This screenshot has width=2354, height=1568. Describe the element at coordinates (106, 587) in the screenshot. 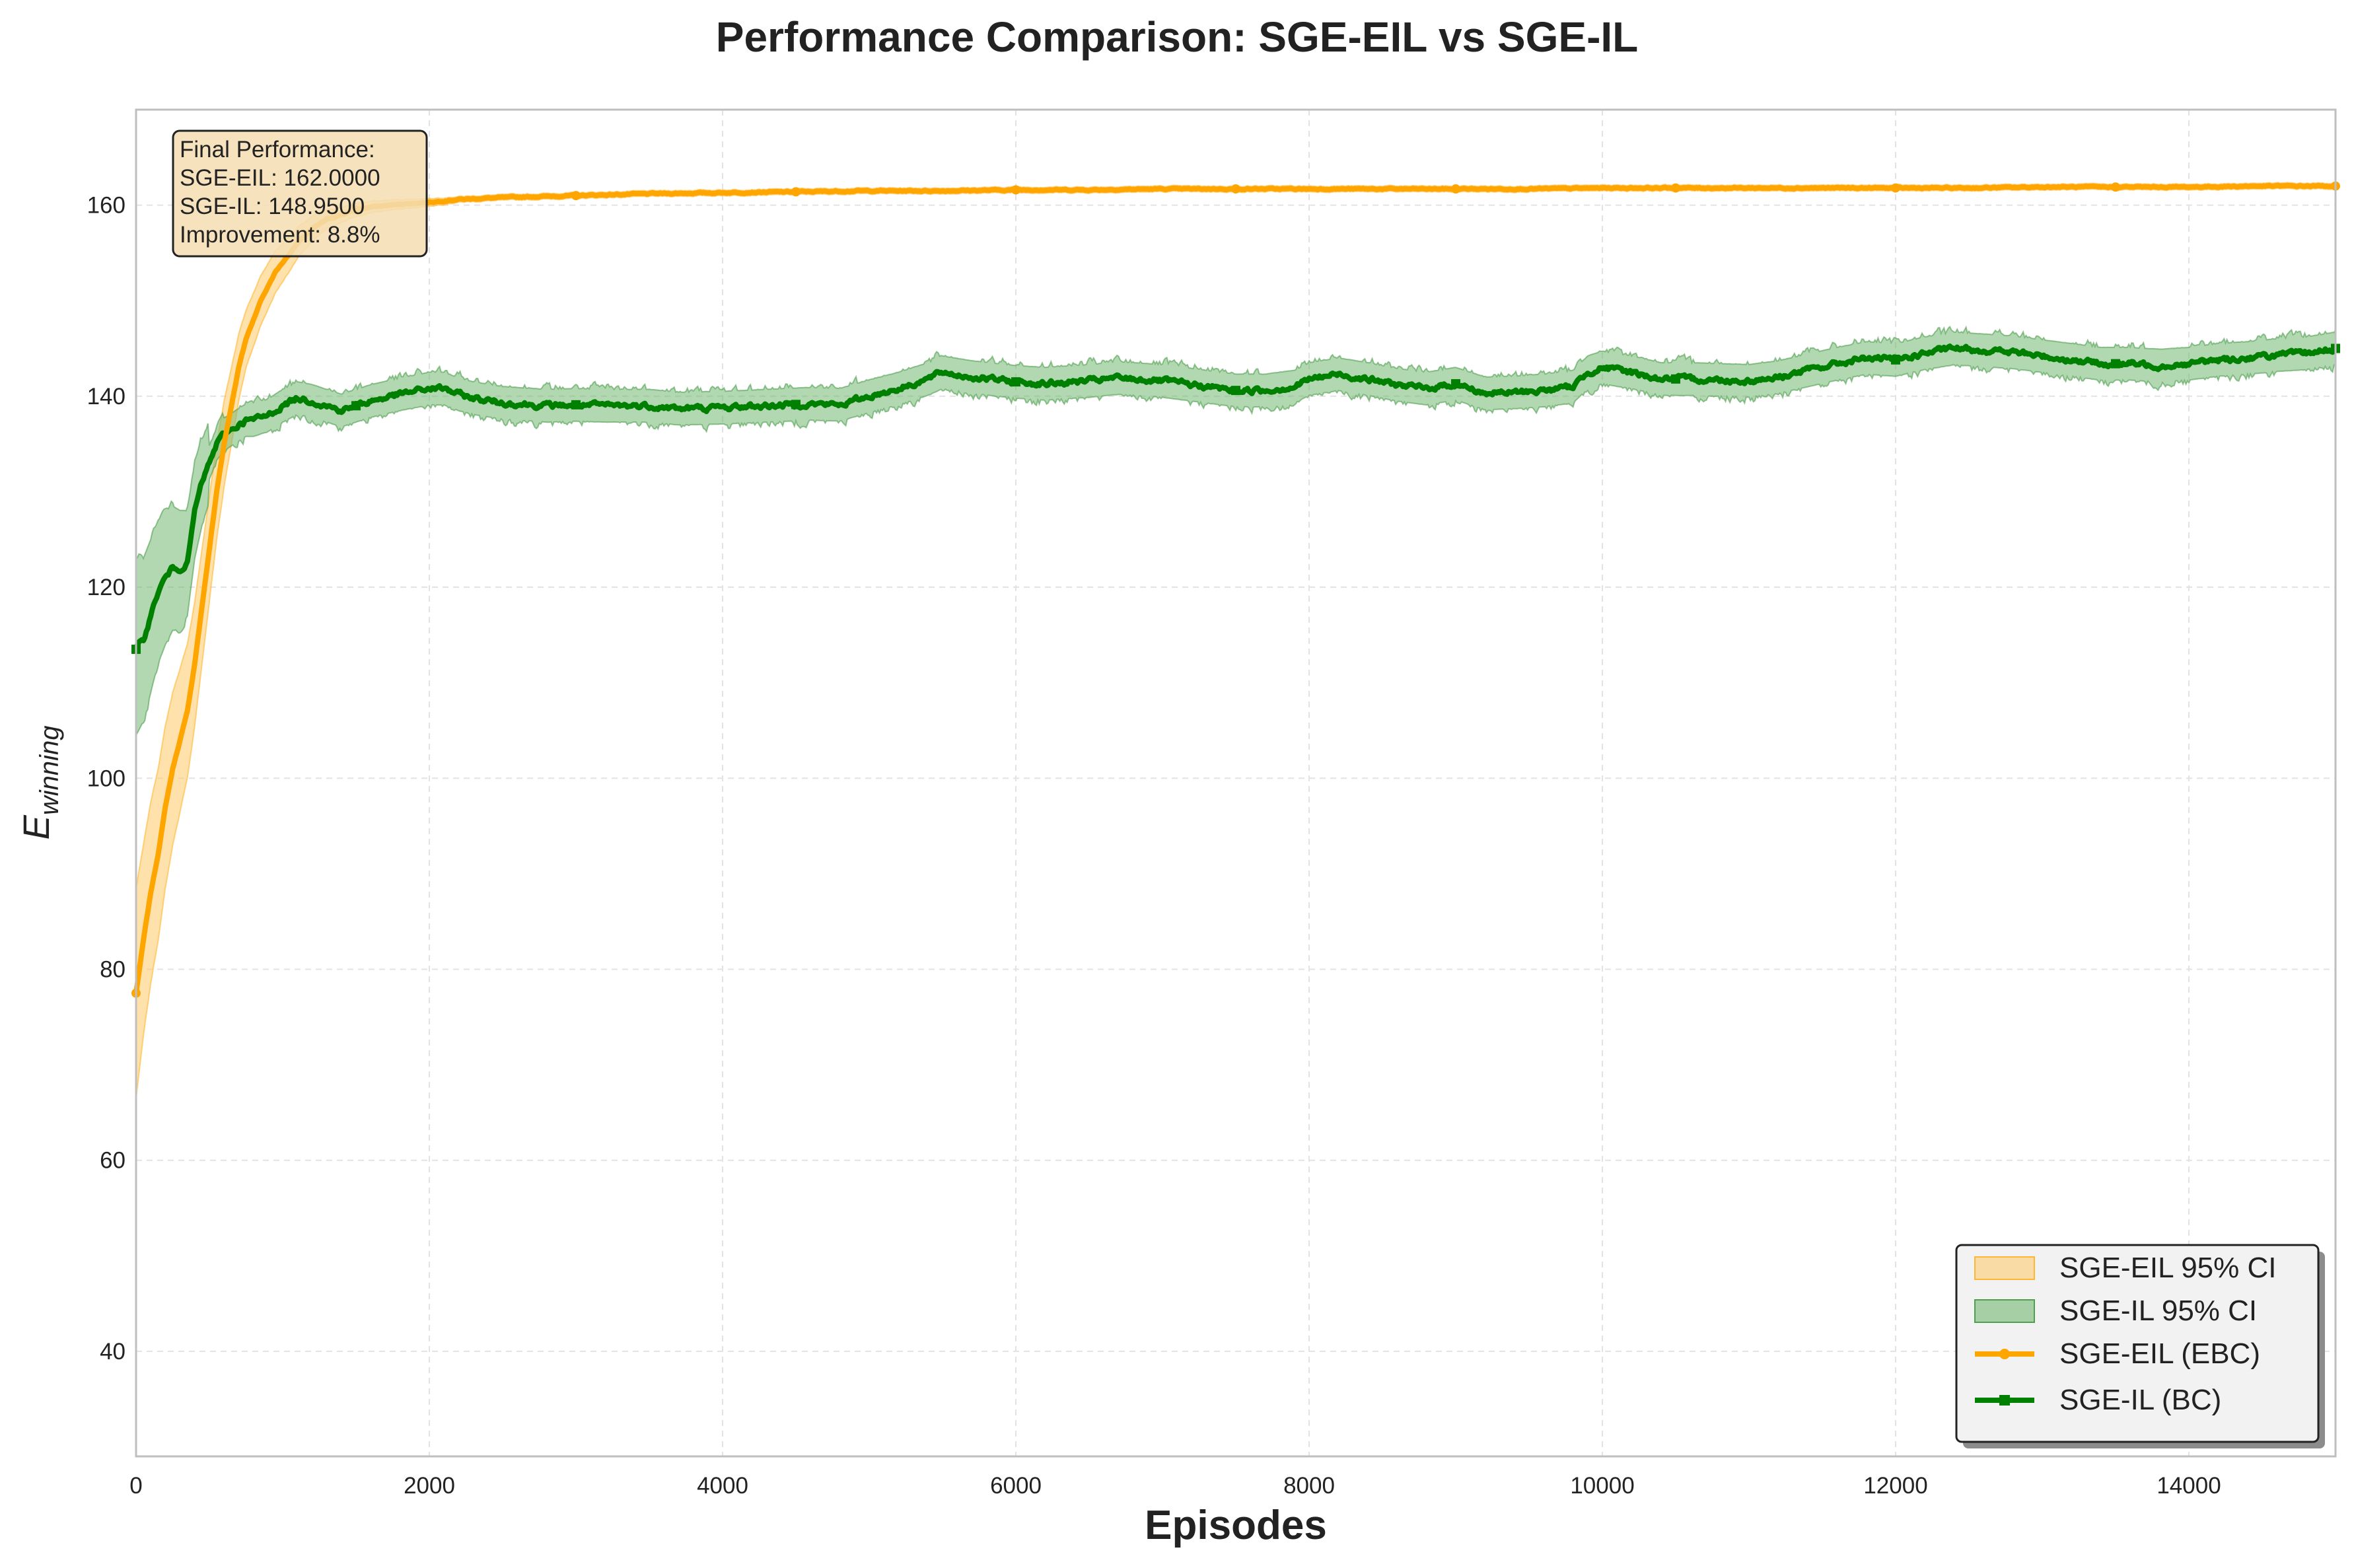

I see `y-tick-label: 120` at that location.